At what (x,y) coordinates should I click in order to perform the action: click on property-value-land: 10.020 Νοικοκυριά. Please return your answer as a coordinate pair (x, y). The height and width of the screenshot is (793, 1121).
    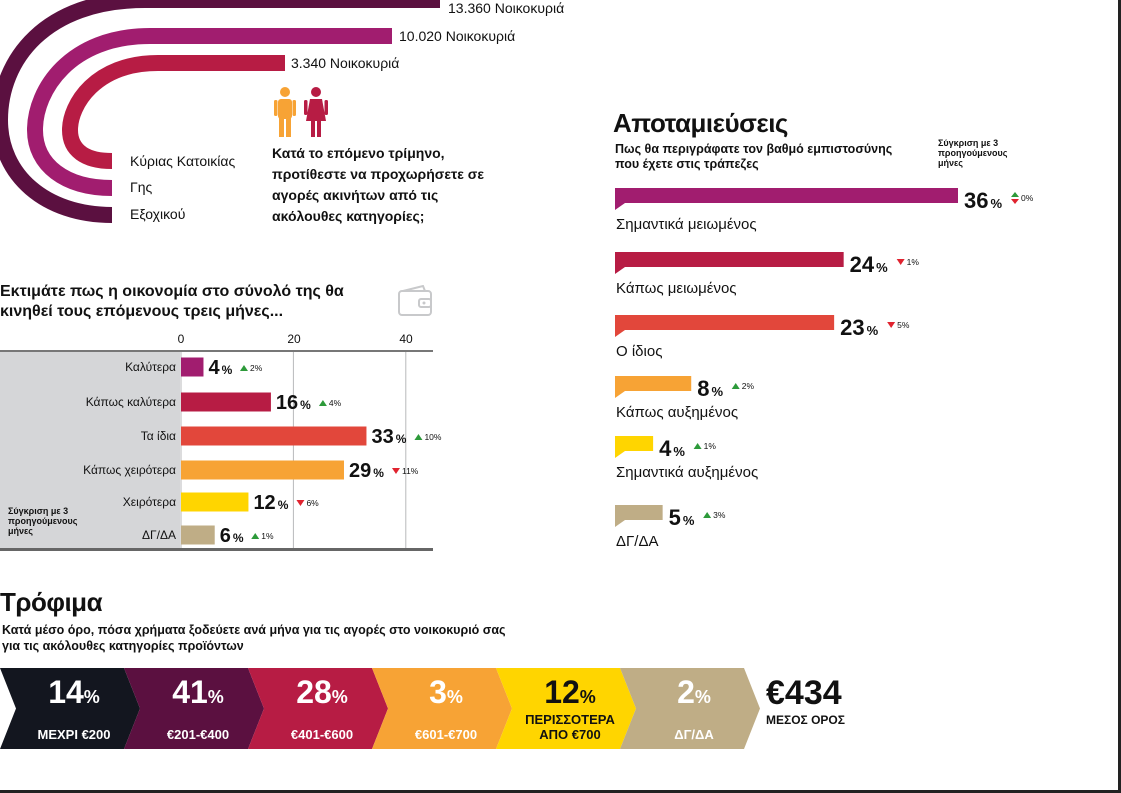
    Looking at the image, I should click on (457, 36).